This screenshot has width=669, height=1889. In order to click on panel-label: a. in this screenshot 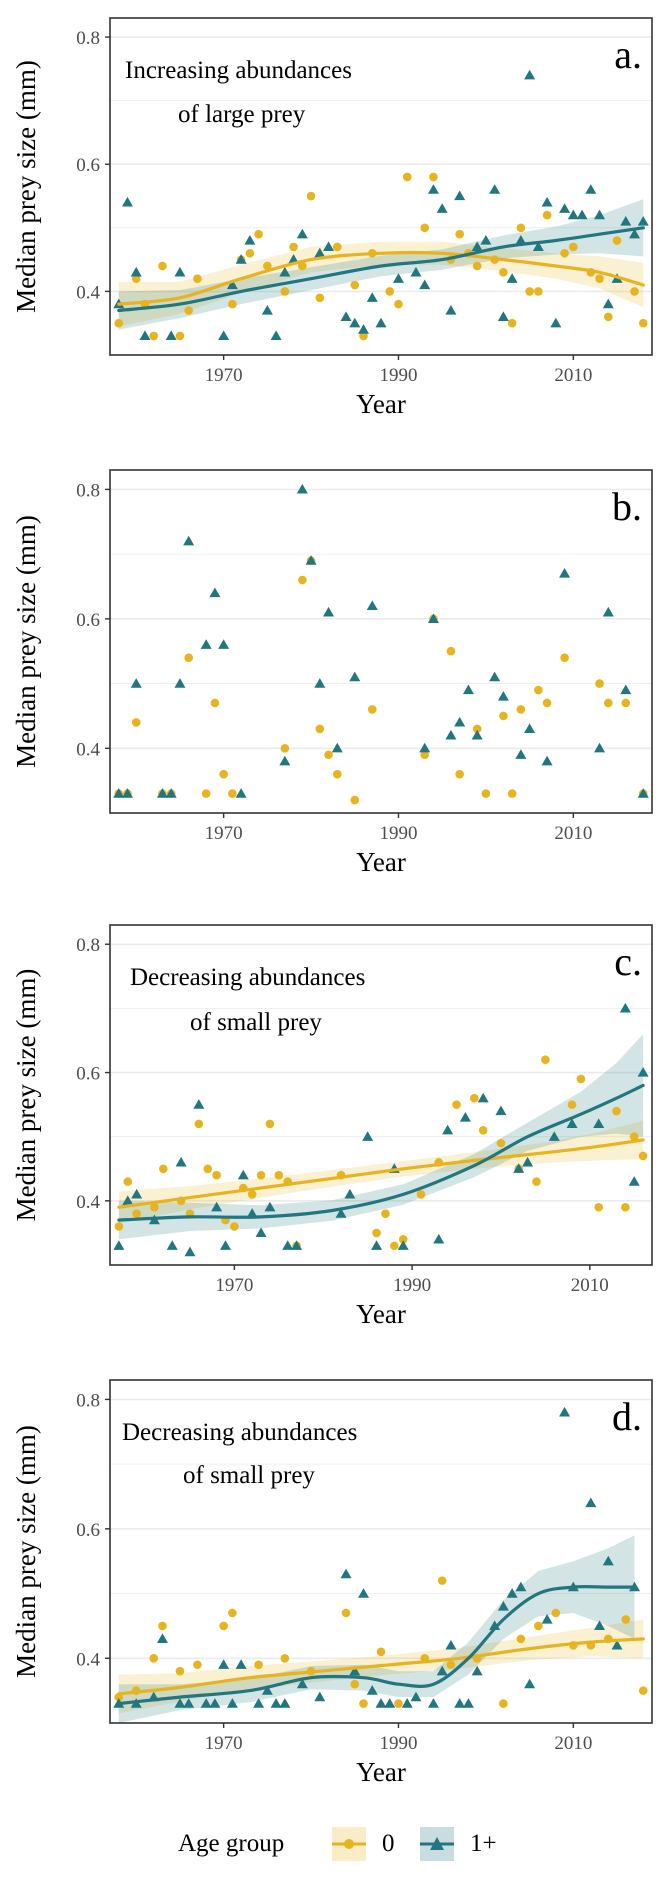, I will do `click(628, 54)`.